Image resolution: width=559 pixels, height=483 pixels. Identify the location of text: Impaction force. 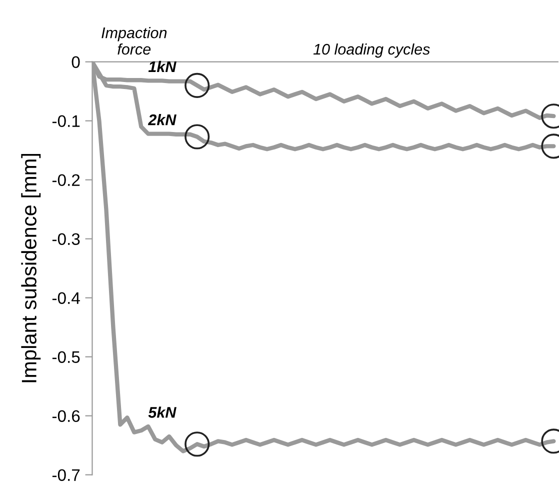
(134, 40).